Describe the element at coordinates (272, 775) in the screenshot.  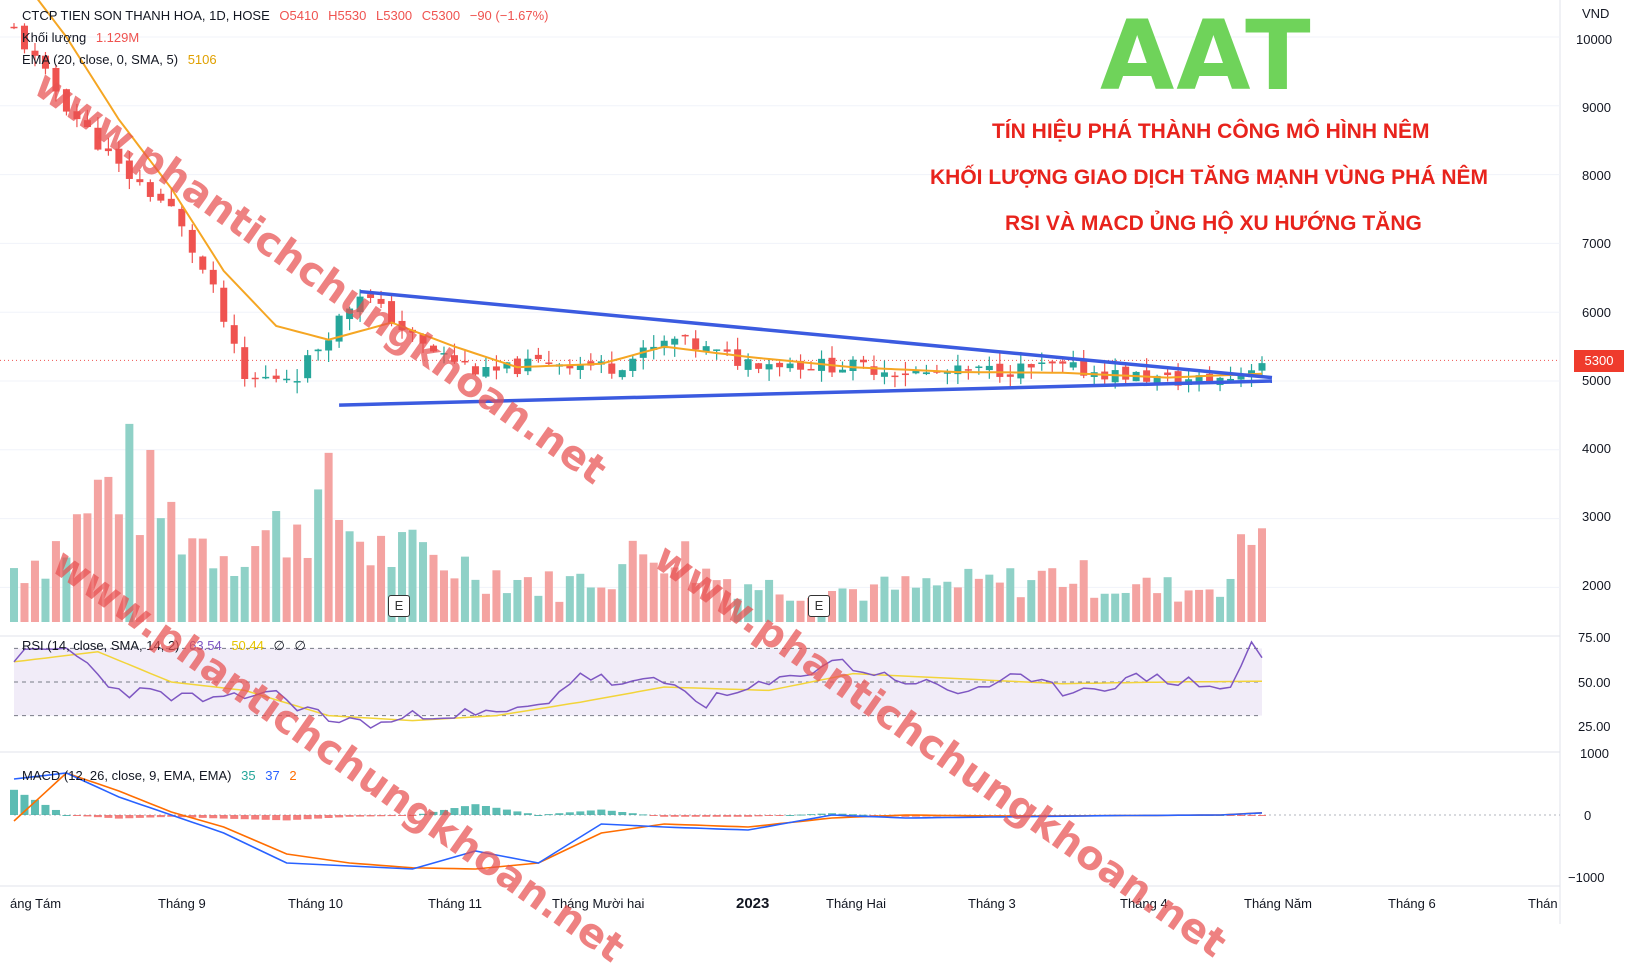
I see `macd-signal-value: 37` at that location.